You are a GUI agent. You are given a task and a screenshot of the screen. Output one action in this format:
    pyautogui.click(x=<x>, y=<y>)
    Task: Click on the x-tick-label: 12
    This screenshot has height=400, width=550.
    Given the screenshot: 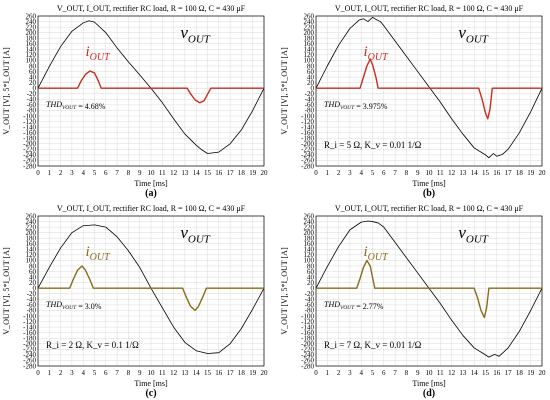 What is the action you would take?
    pyautogui.click(x=452, y=173)
    